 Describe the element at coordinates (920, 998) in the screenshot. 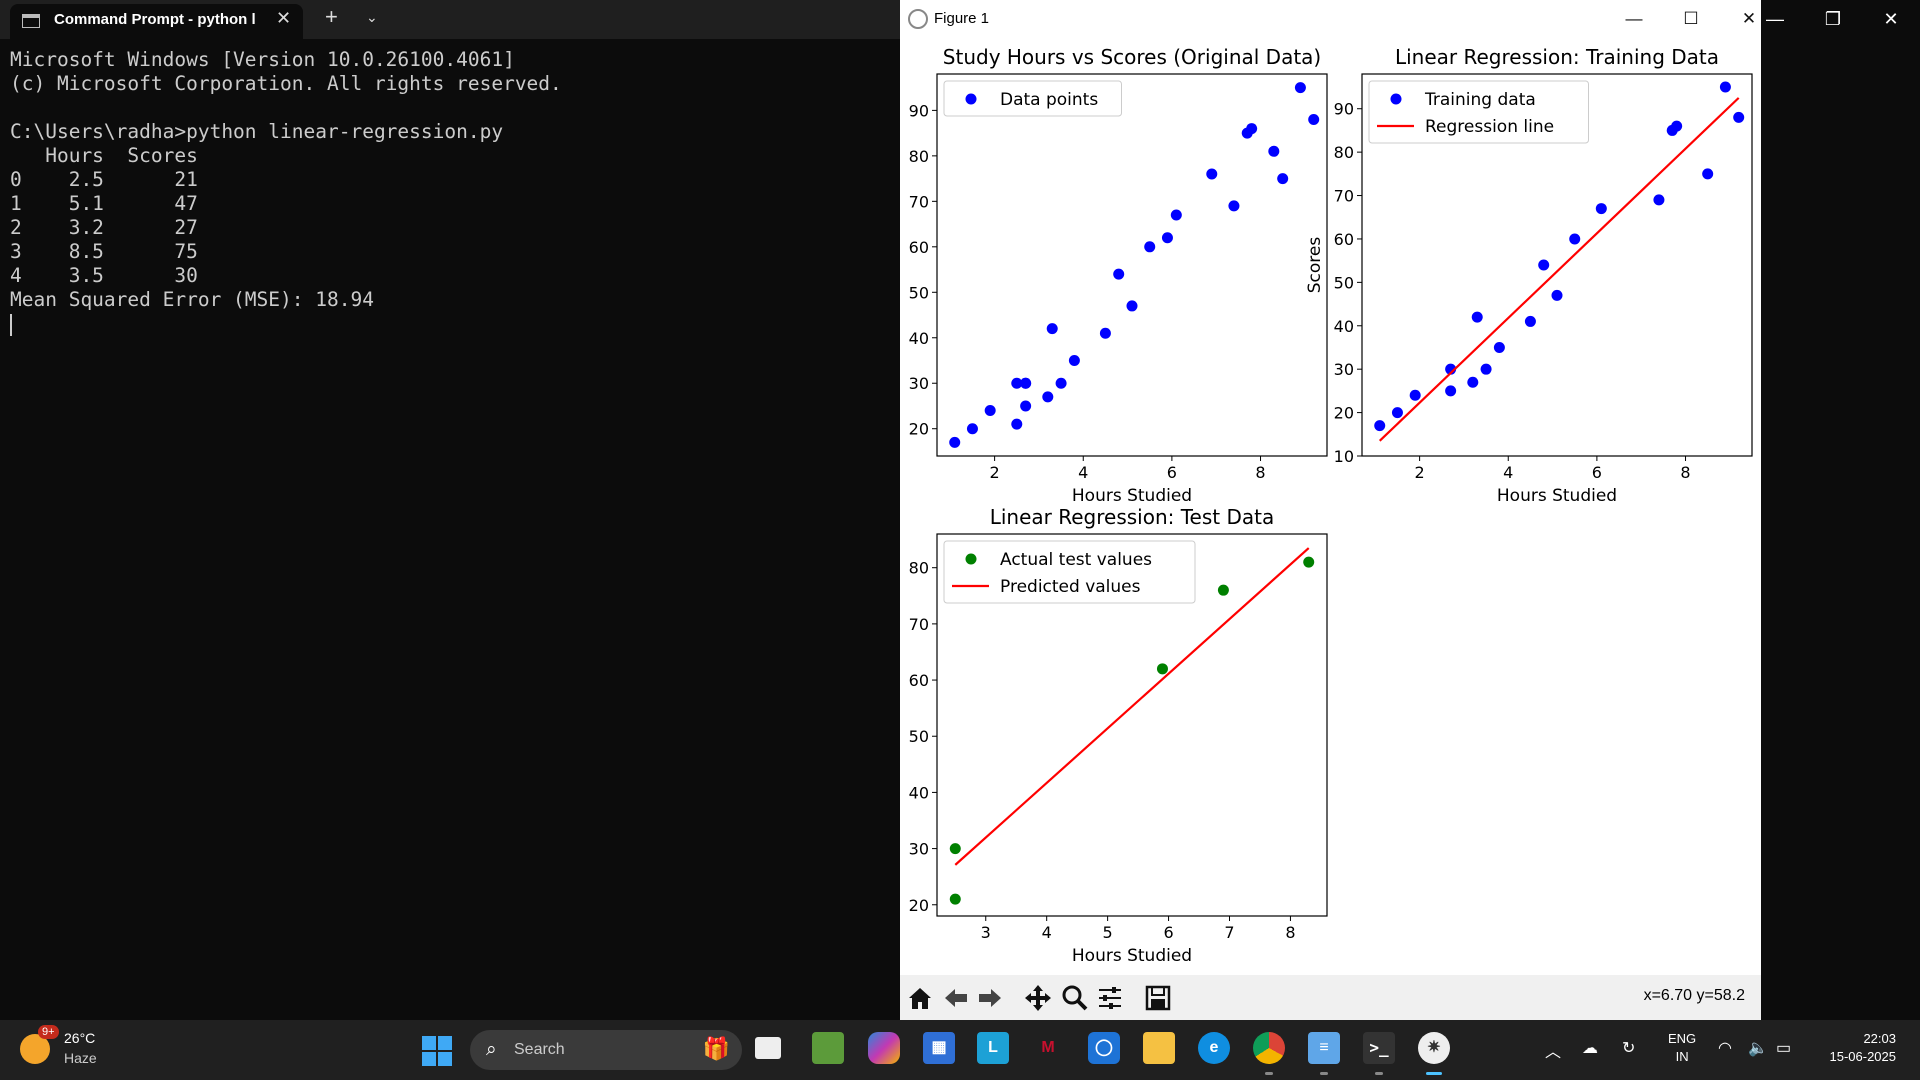

I see `home-icon` at that location.